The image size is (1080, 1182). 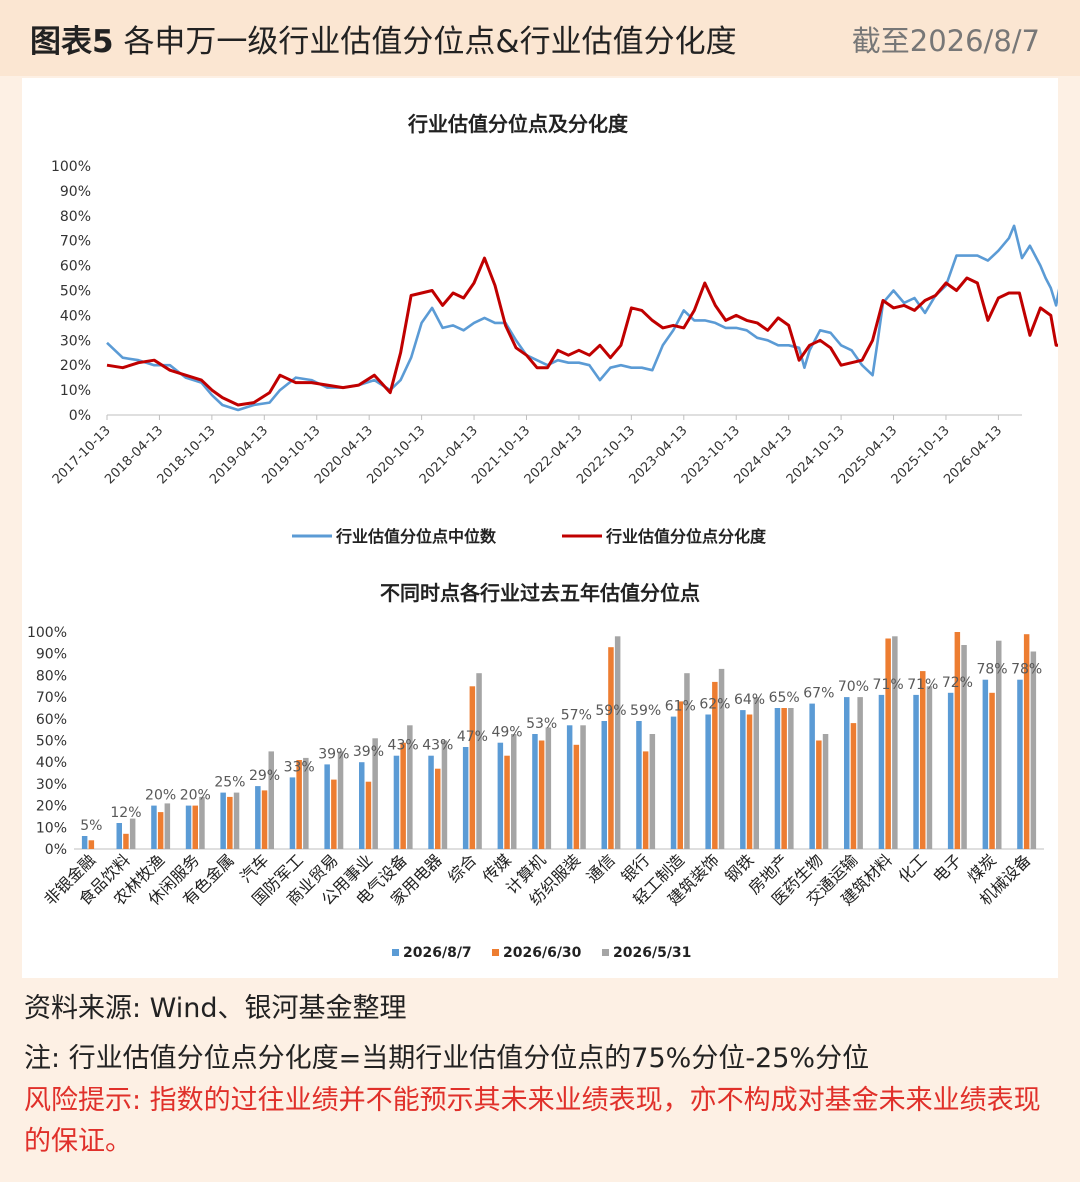 What do you see at coordinates (541, 724) in the screenshot?
I see `bar-data-label: 53%` at bounding box center [541, 724].